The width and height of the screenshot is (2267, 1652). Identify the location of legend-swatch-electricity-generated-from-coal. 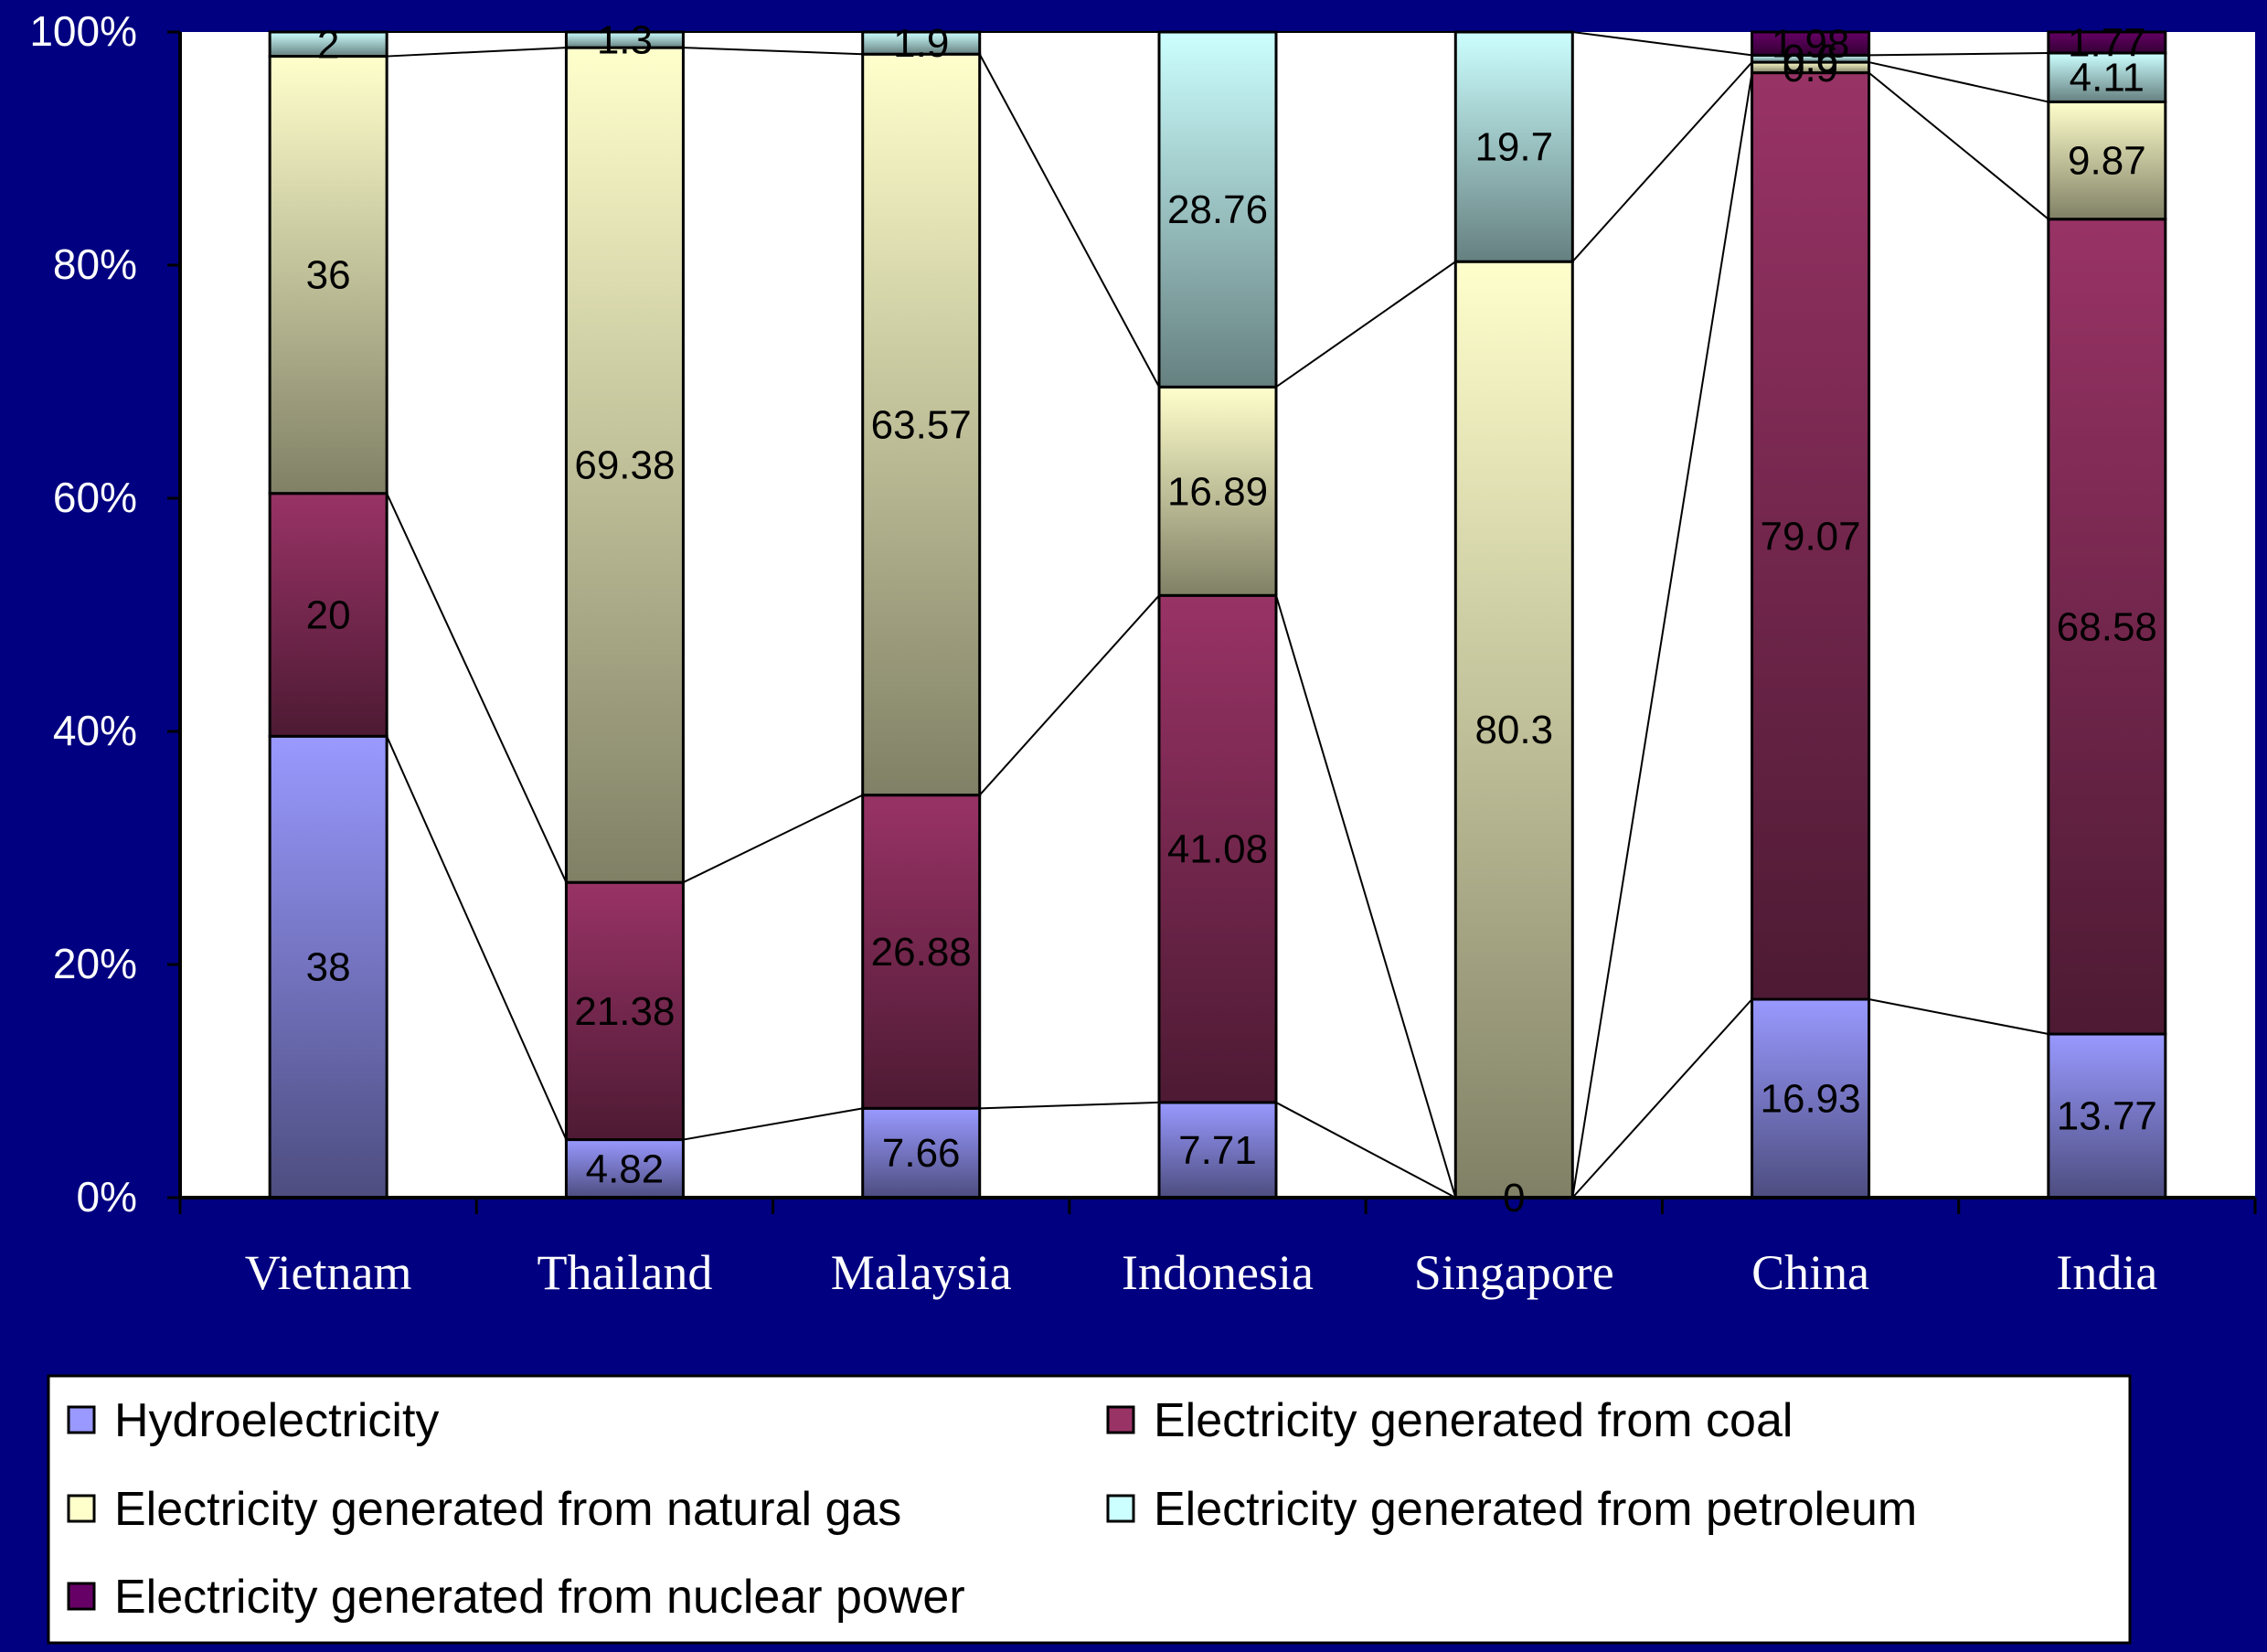
(1120, 1420).